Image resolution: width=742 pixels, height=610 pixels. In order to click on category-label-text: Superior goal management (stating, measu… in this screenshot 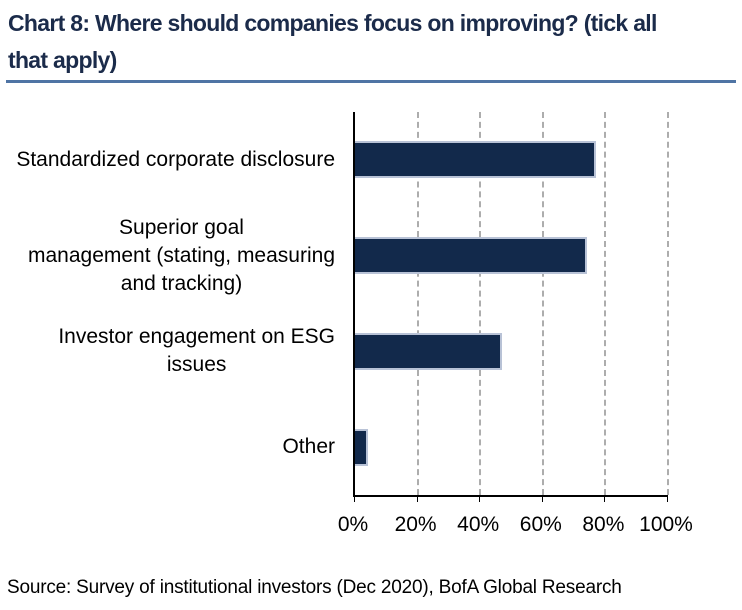, I will do `click(181, 255)`.